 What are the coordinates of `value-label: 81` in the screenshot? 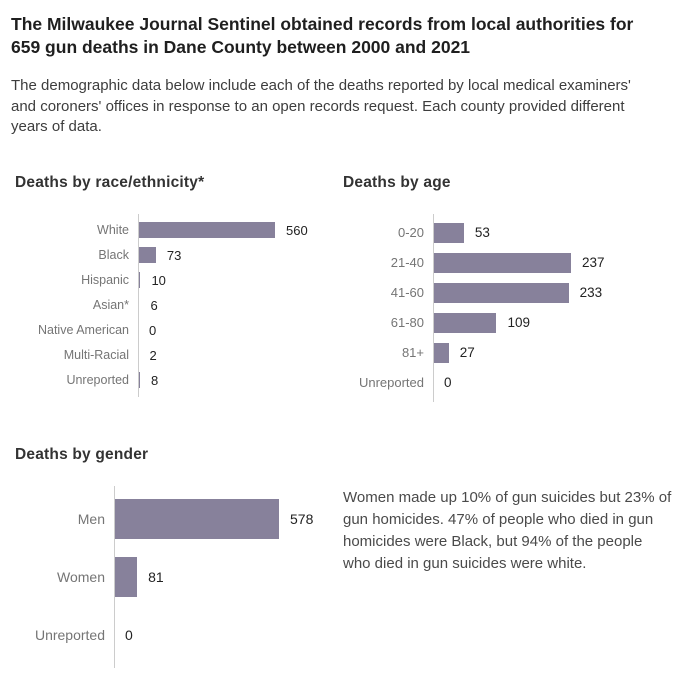 It's located at (156, 577).